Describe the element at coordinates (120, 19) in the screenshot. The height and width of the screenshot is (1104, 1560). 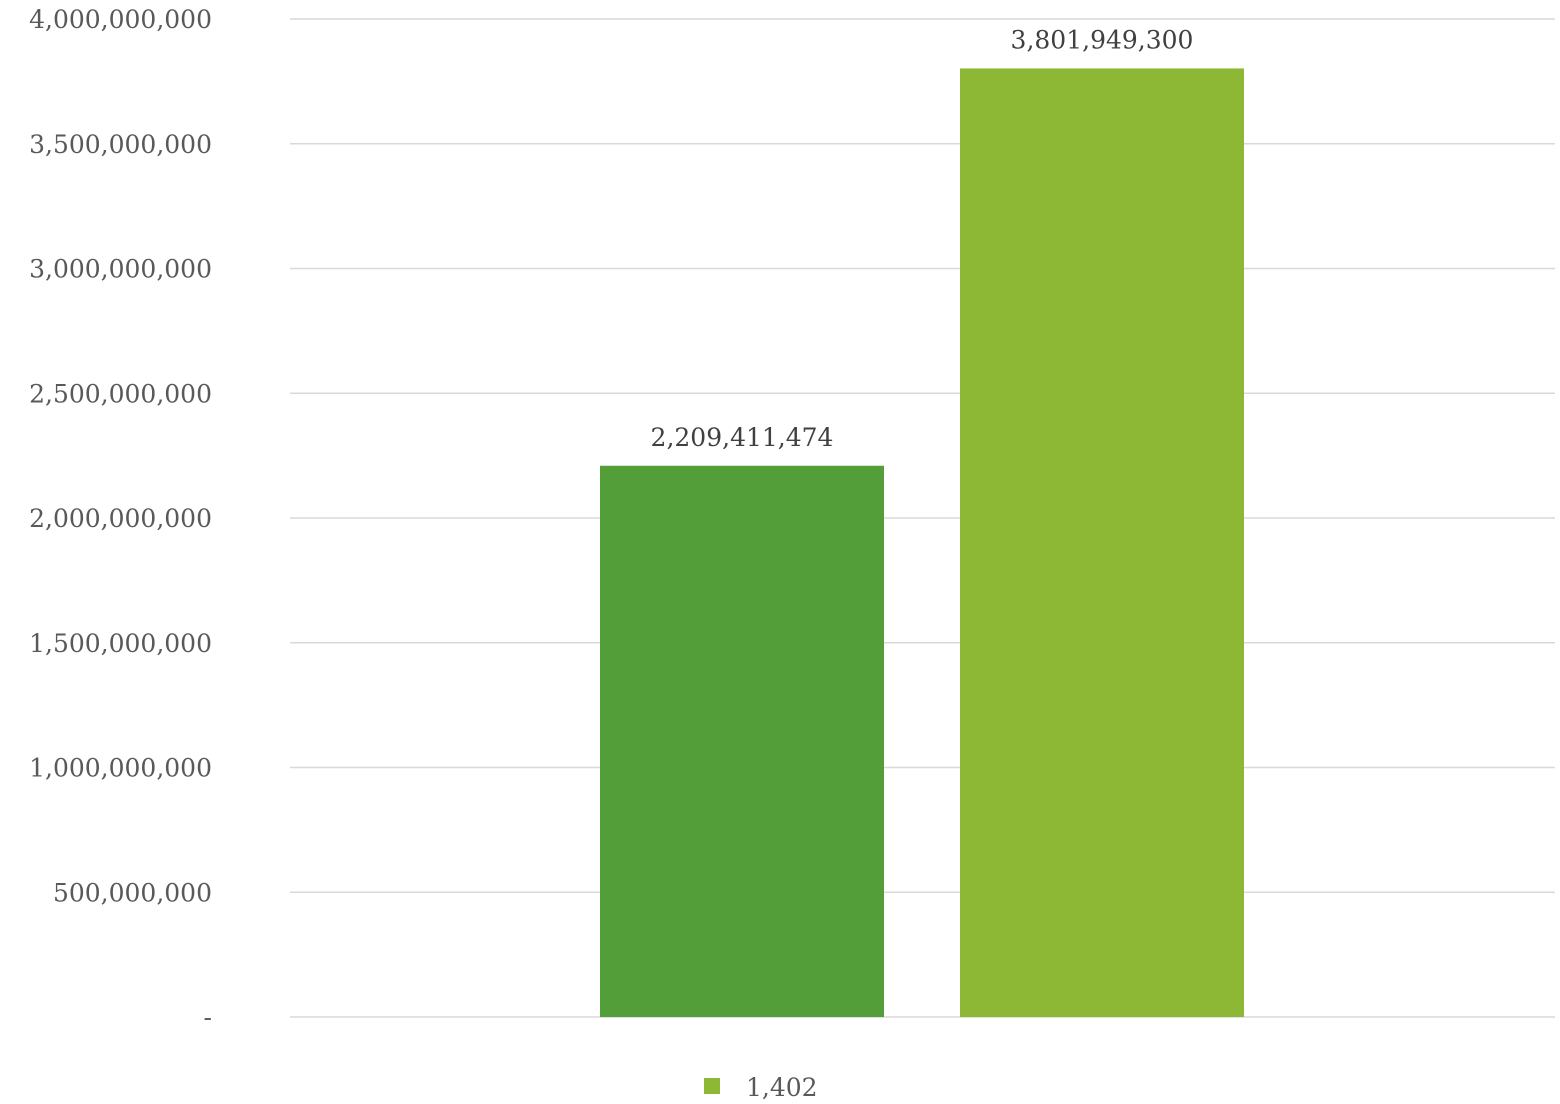
I see `y-tick-label: 4,000,000,000` at that location.